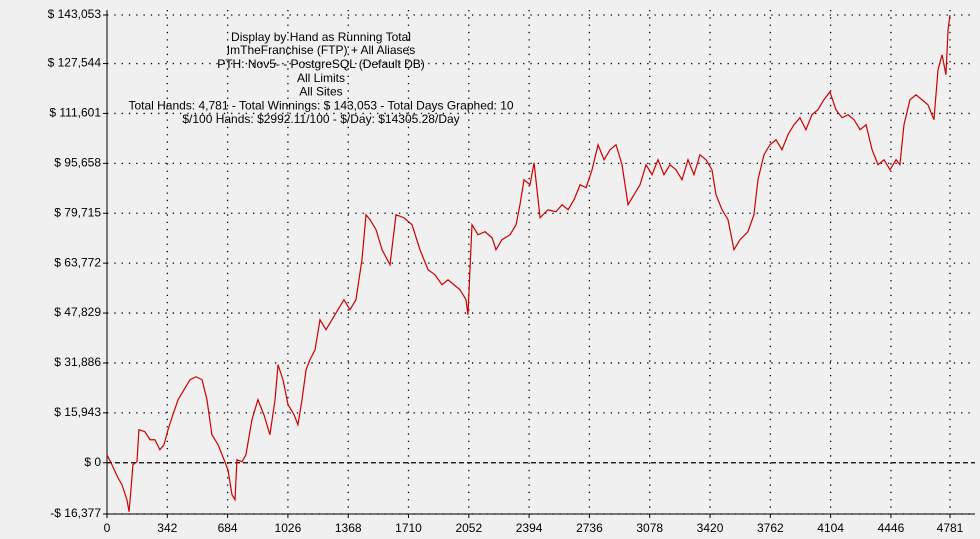 This screenshot has height=539, width=980. What do you see at coordinates (77, 262) in the screenshot?
I see `y-tick-label: $ 63,772` at bounding box center [77, 262].